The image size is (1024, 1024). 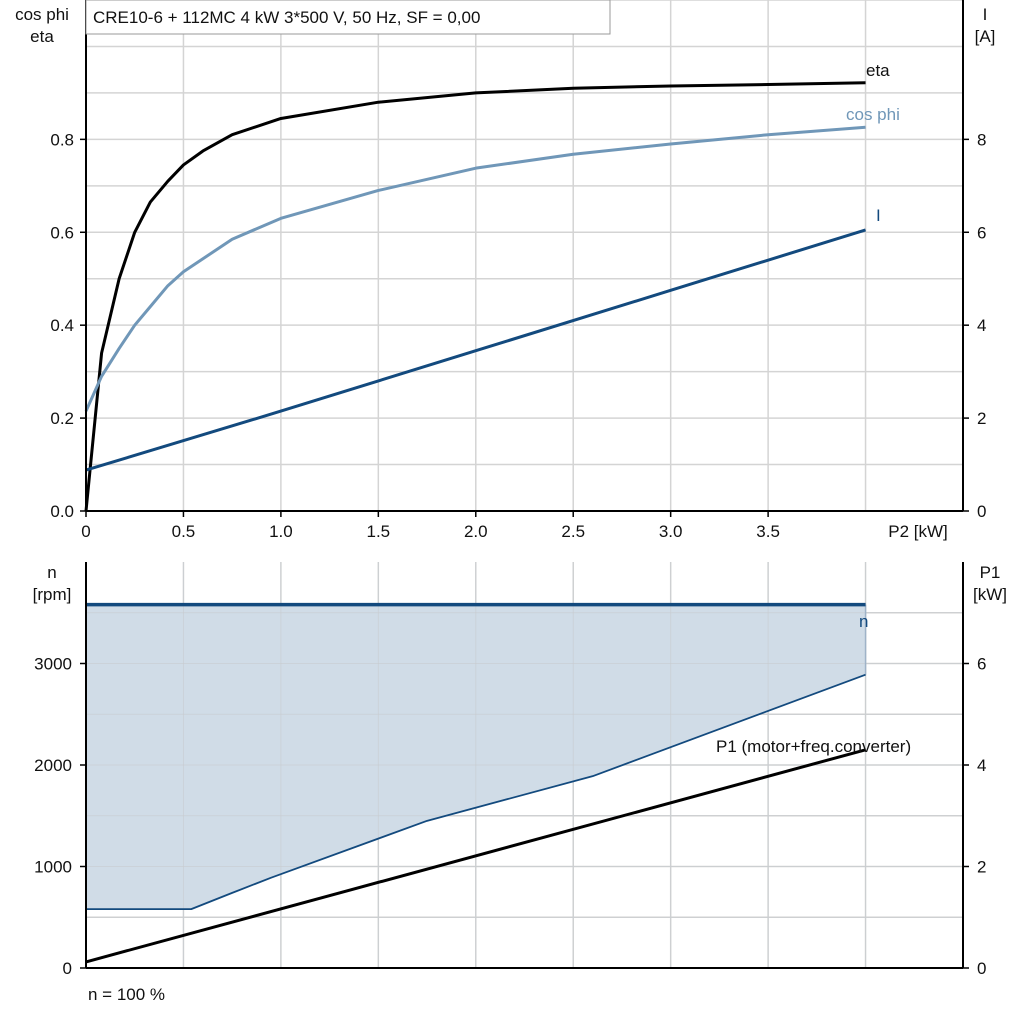 What do you see at coordinates (863, 621) in the screenshot?
I see `series-label-n: n` at bounding box center [863, 621].